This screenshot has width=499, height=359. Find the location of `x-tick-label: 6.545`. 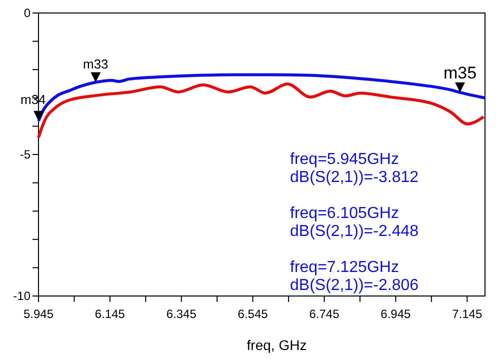

x-tick-label: 6.545 is located at coordinates (253, 314).